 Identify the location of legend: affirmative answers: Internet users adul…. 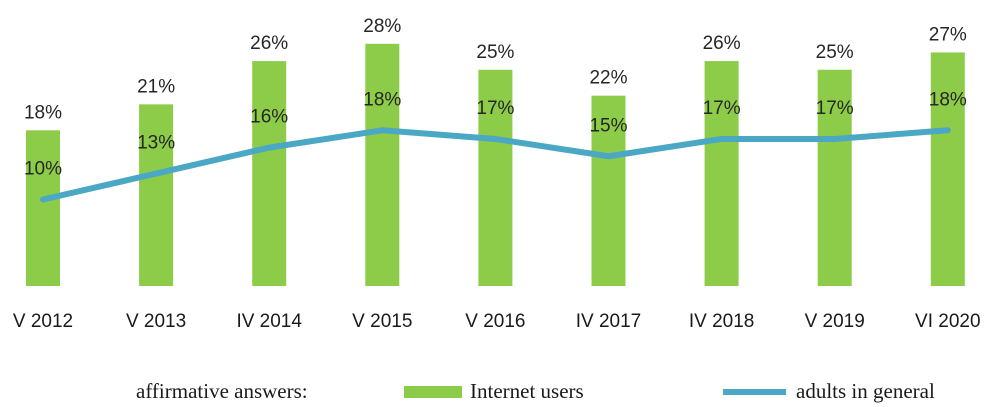
(535, 391).